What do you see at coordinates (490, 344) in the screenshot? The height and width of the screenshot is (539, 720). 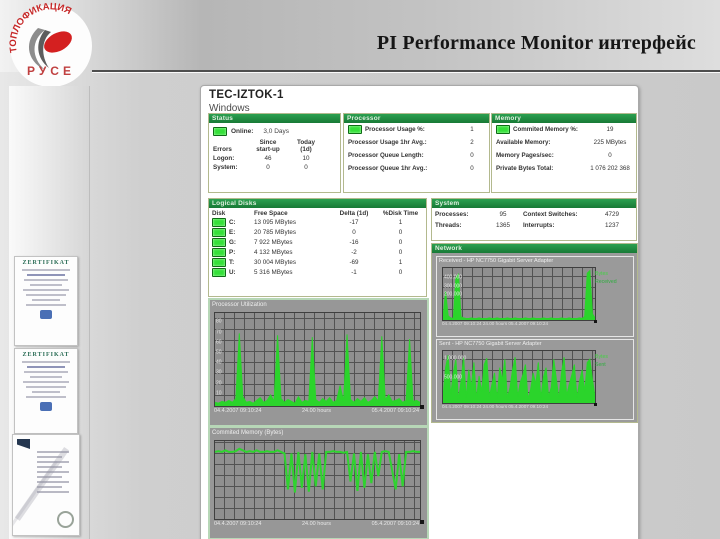 I see `chart-title: Sent - HP NC7750 Gigabit Server Adapter` at bounding box center [490, 344].